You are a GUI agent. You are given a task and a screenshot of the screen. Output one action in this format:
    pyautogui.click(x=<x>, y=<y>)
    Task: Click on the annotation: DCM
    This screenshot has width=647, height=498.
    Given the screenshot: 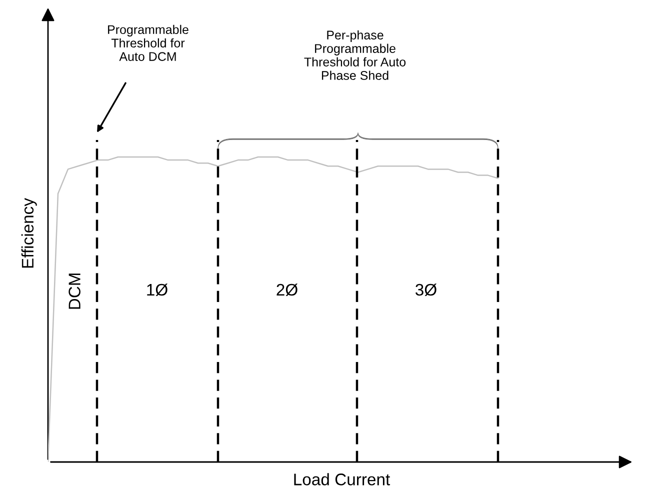 What is the action you would take?
    pyautogui.click(x=74, y=291)
    